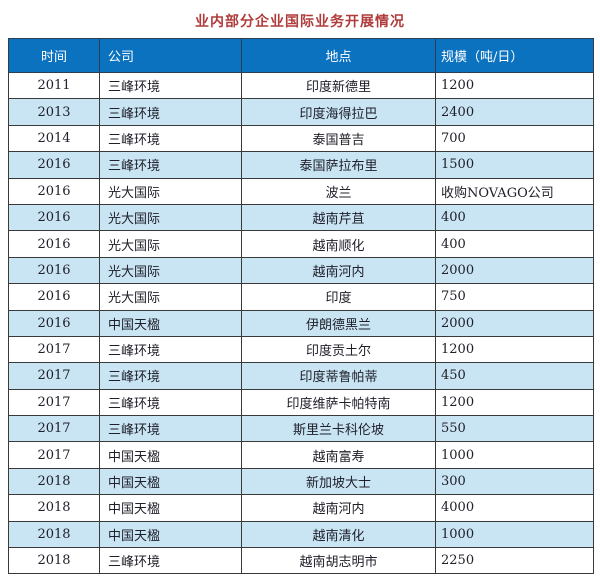 The width and height of the screenshot is (600, 580). Describe the element at coordinates (514, 55) in the screenshot. I see `header-cell: 规模（吨/日）` at that location.